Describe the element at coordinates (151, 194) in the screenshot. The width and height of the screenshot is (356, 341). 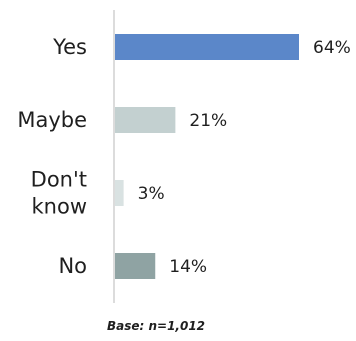
I see `value-label-dont-know: 3%` at that location.